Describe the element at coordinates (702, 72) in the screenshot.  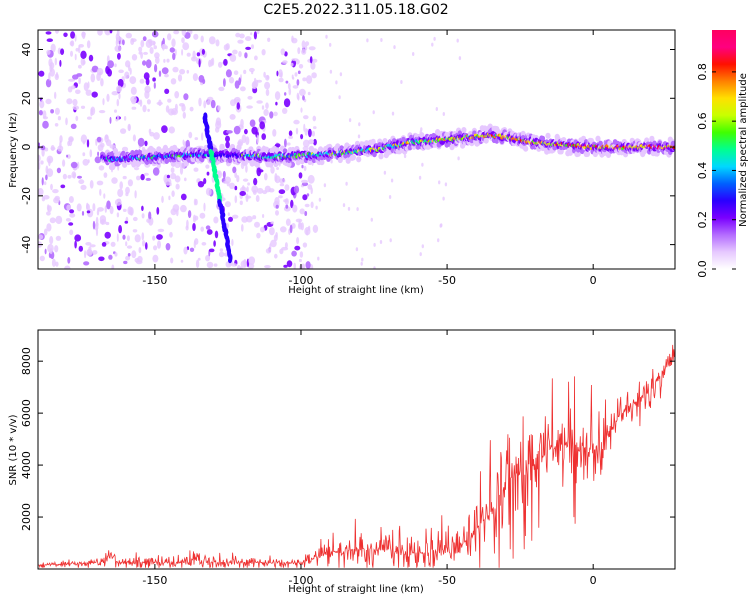
I see `colorbar-tick-label: 0.8` at that location.